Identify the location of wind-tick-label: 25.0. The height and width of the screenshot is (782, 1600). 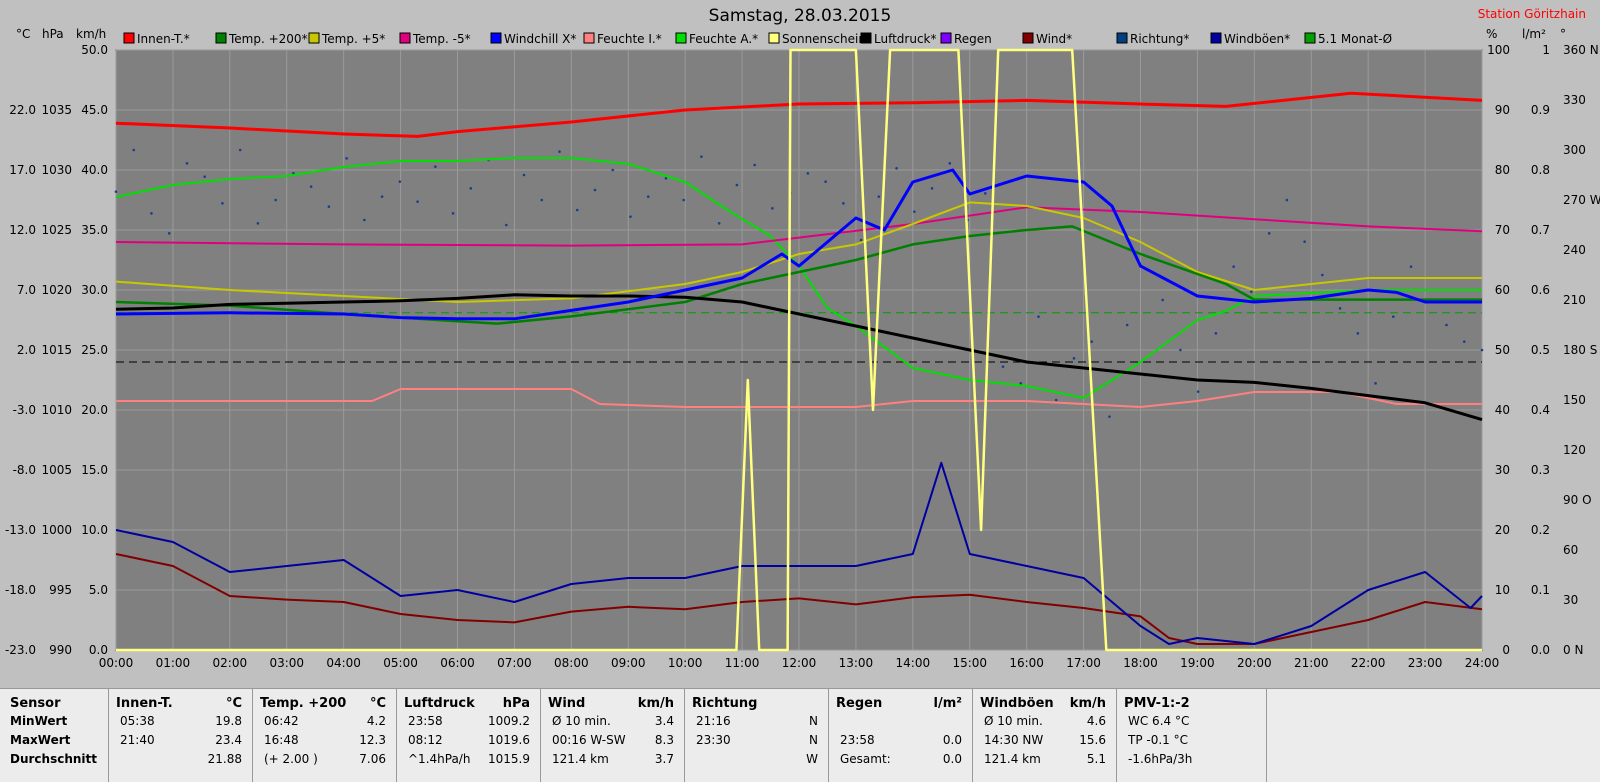
(94, 350).